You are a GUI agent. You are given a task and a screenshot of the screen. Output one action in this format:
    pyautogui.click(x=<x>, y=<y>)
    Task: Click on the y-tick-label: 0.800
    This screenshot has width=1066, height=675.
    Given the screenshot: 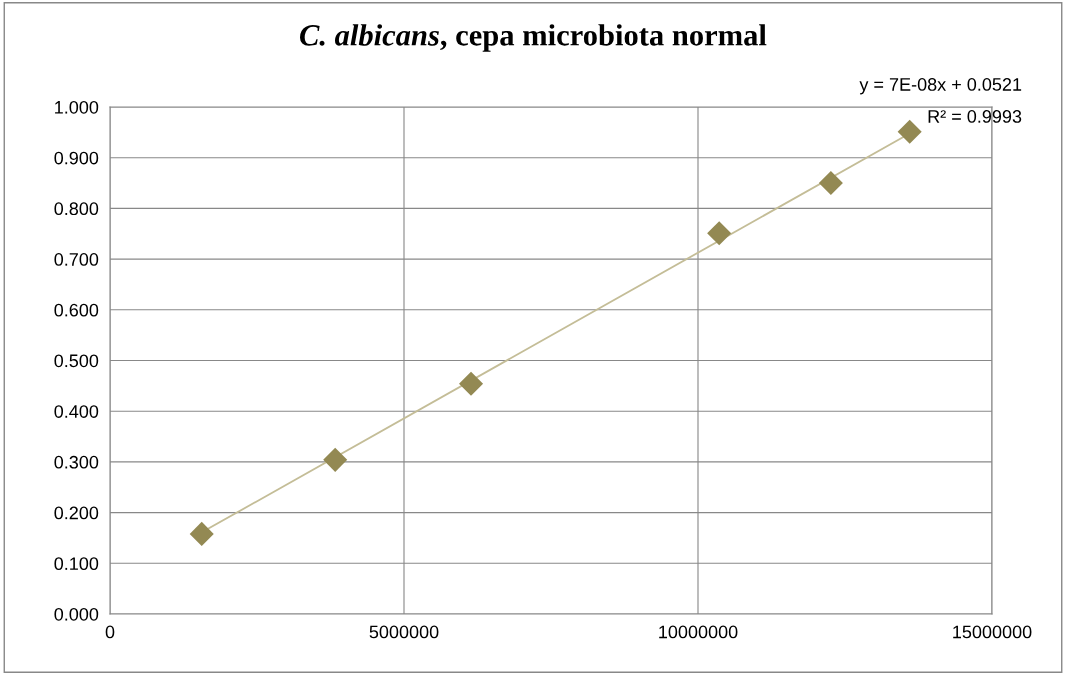 What is the action you would take?
    pyautogui.click(x=76, y=209)
    